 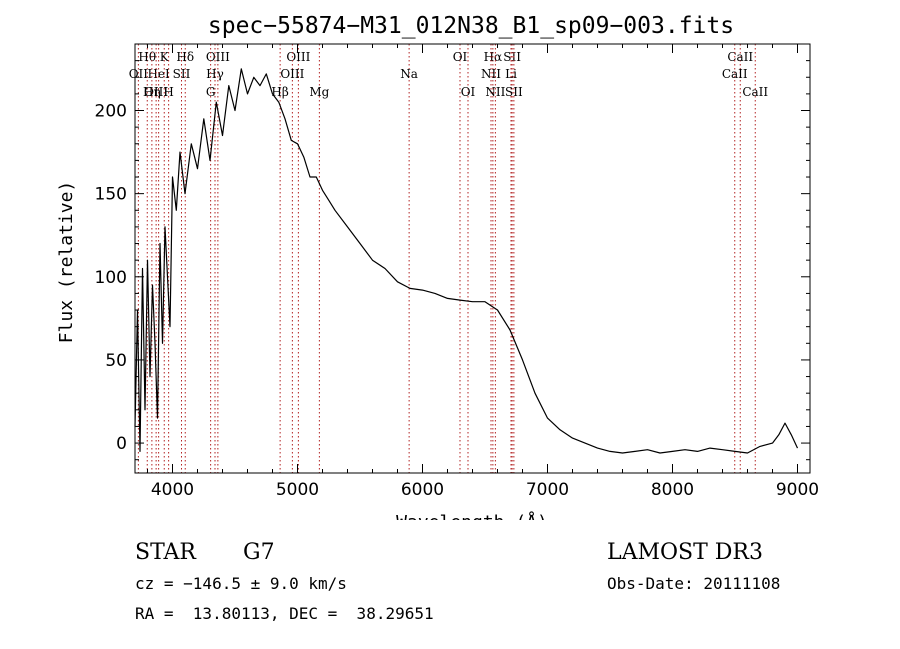 What do you see at coordinates (735, 74) in the screenshot?
I see `marker-label-26: CaII` at bounding box center [735, 74].